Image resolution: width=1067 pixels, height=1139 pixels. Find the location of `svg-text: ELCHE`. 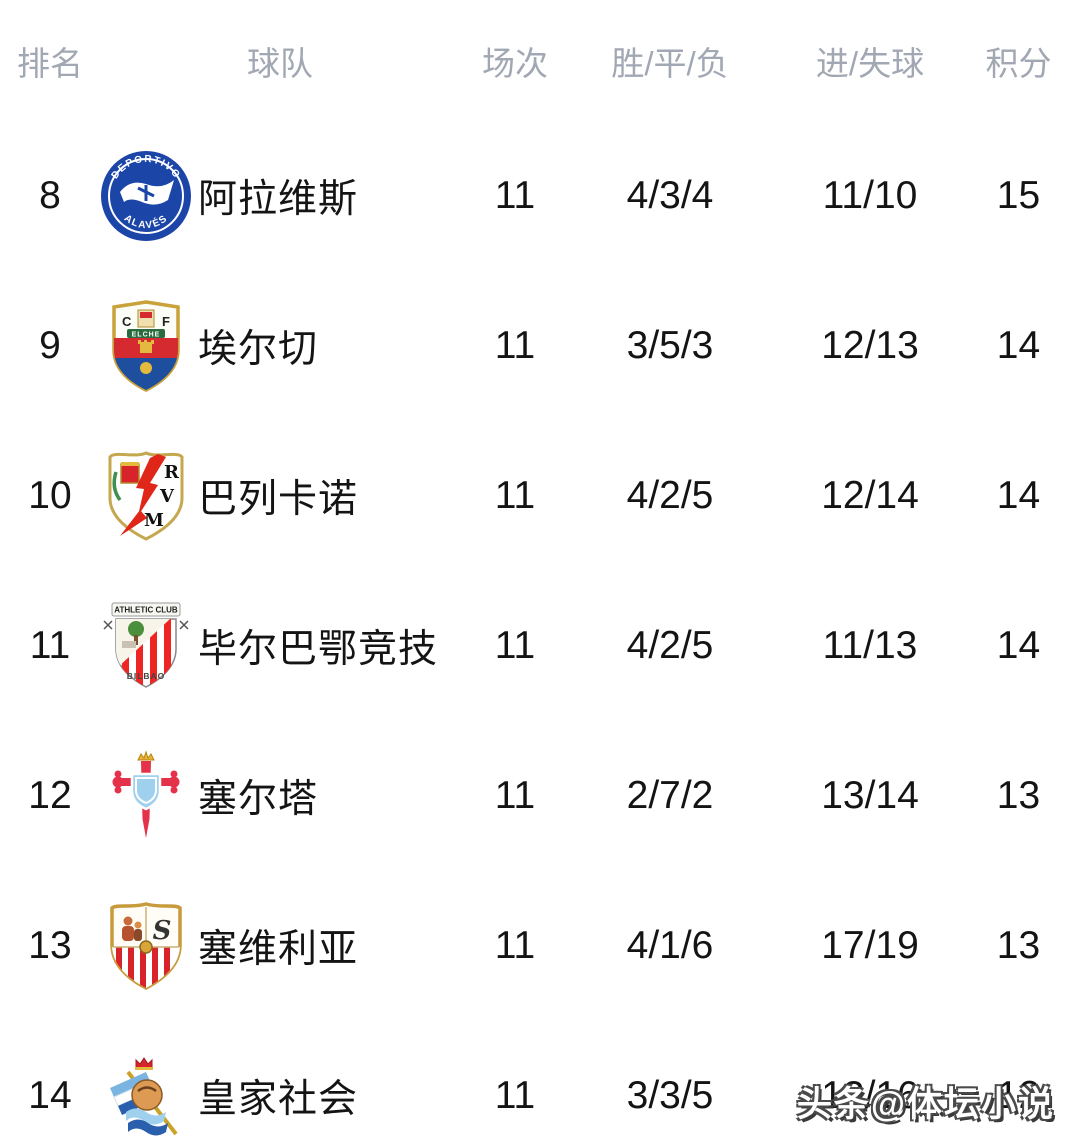

svg-text: ELCHE is located at coordinates (146, 335).